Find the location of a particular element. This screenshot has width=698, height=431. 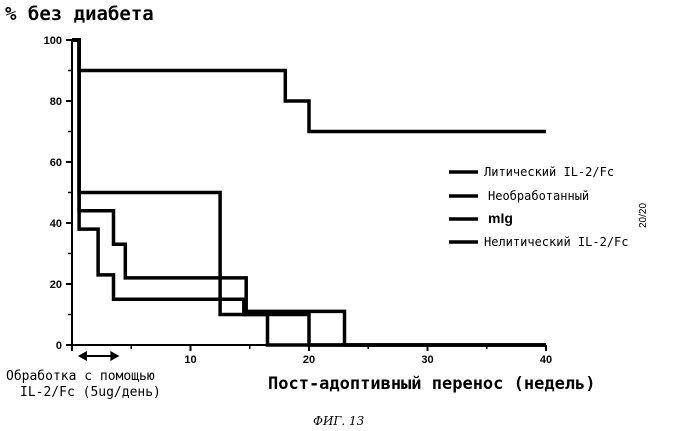

arrow-head-right is located at coordinates (114, 356).